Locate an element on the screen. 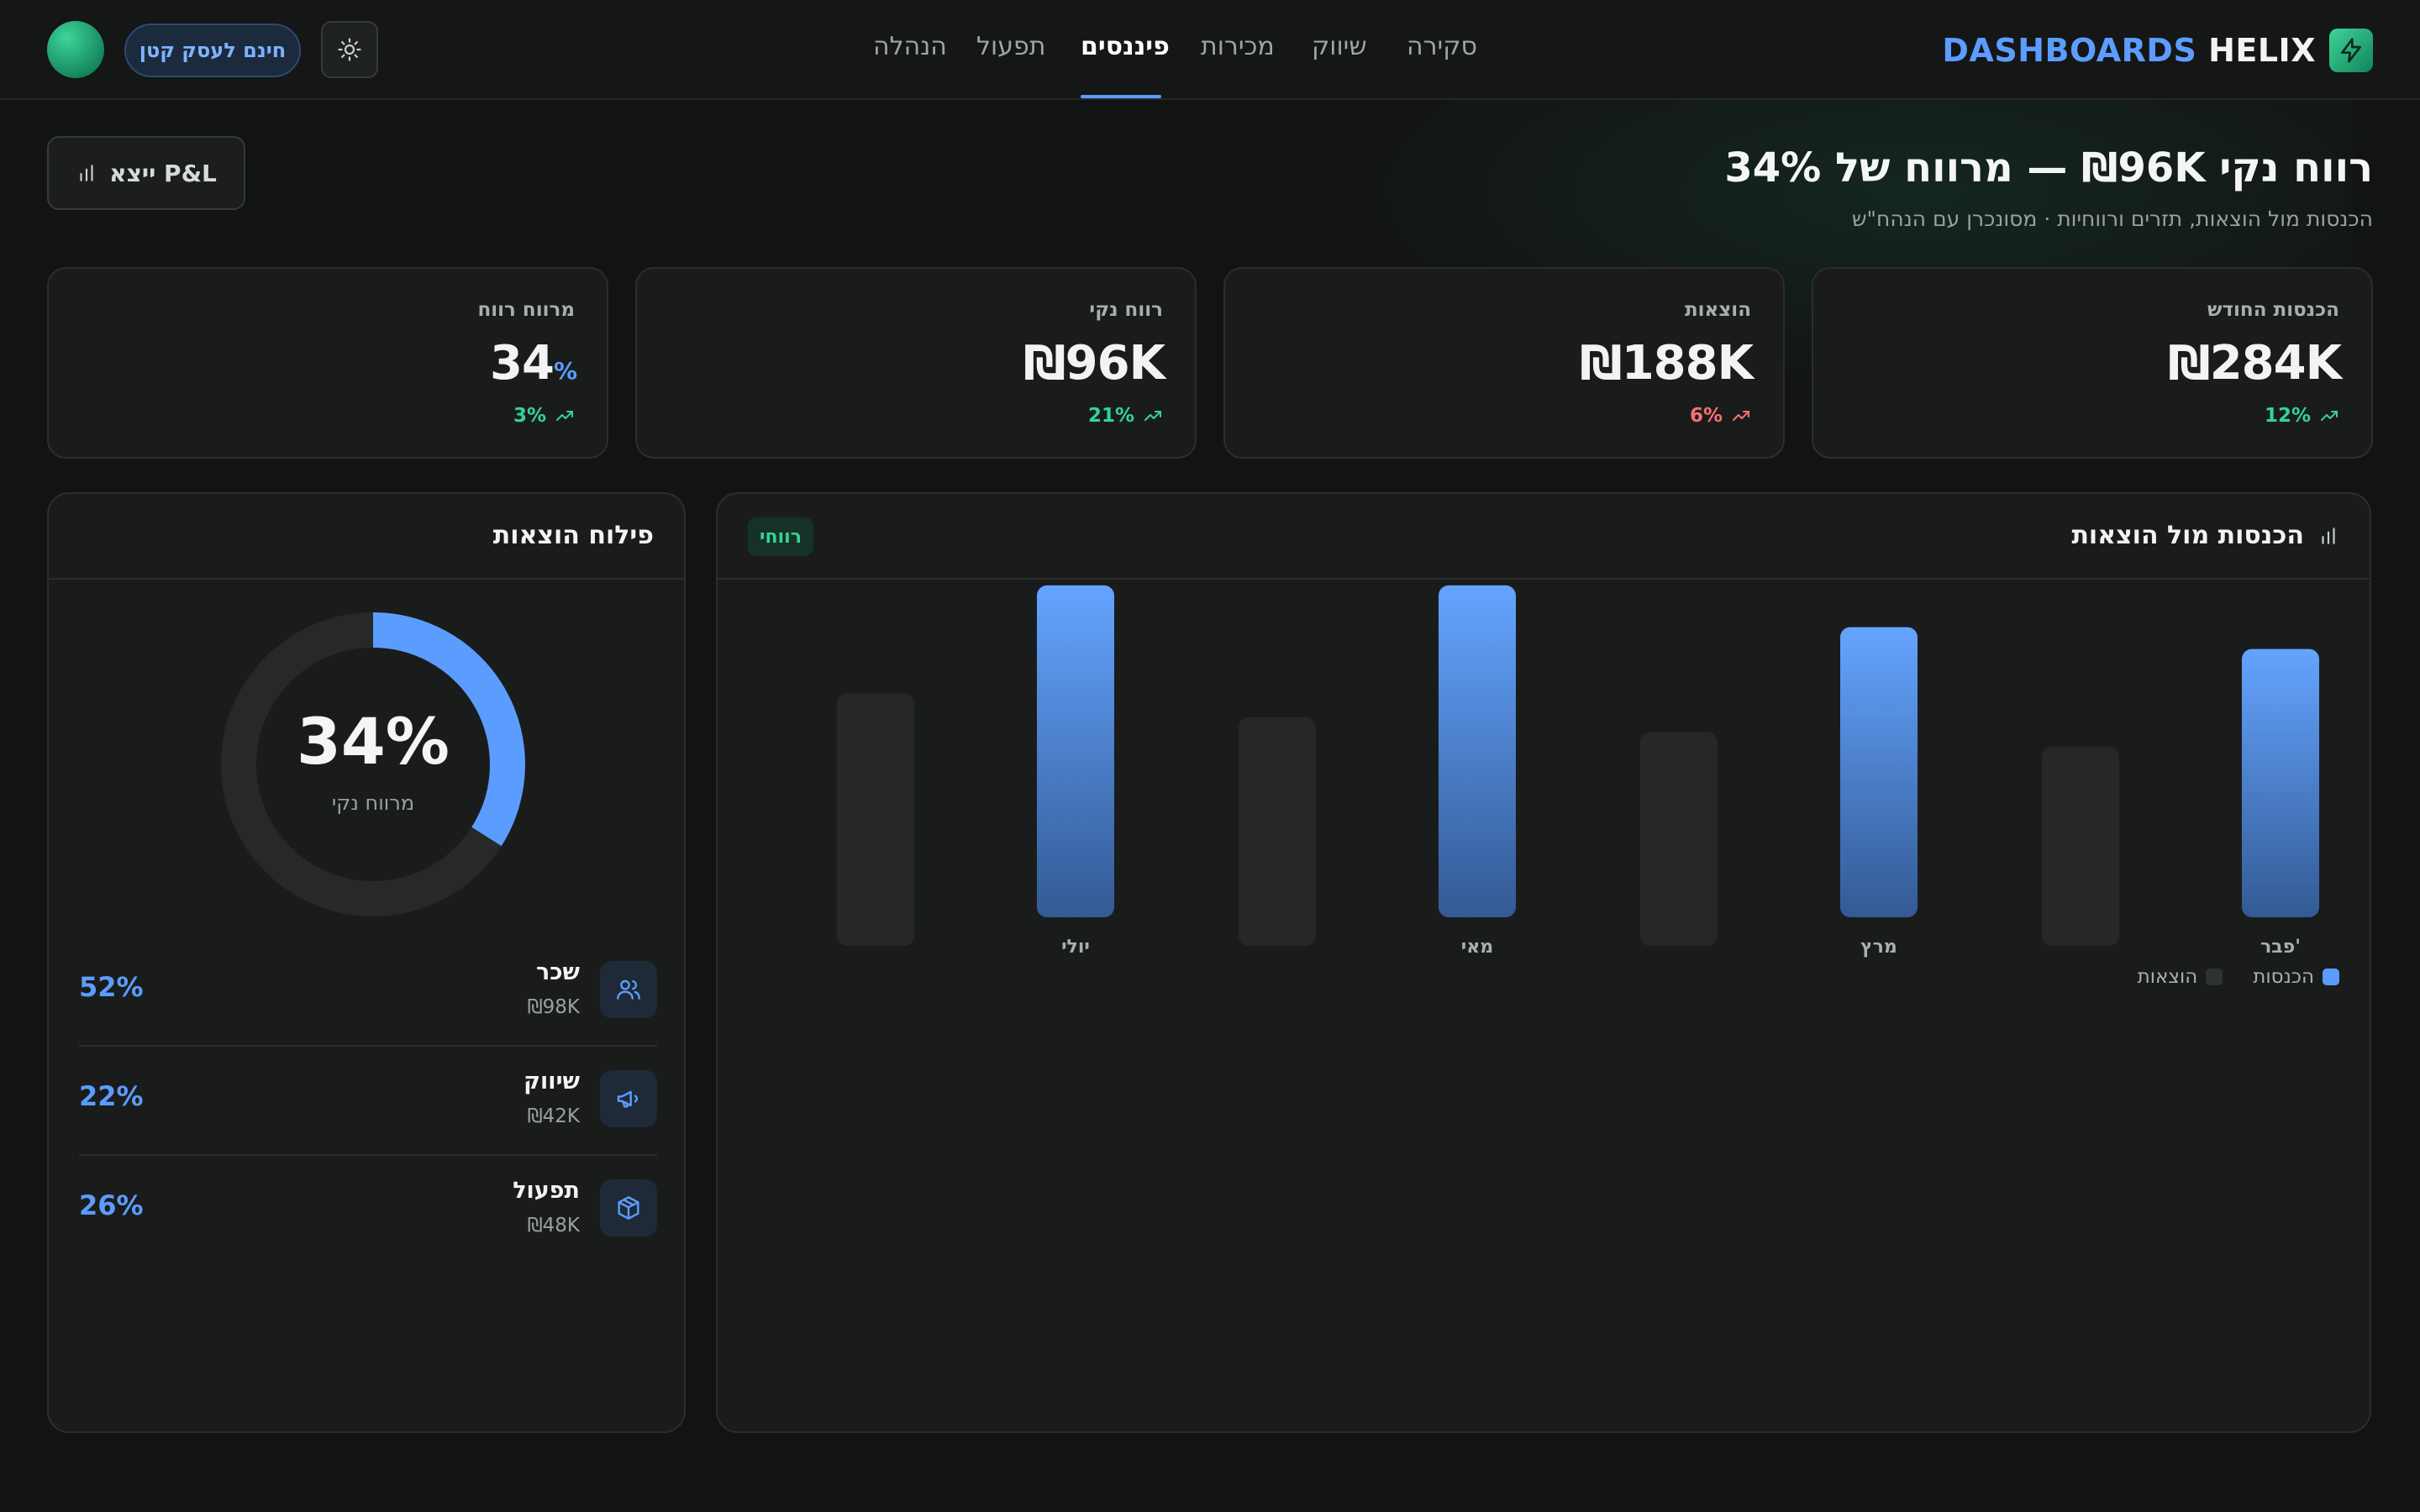 This screenshot has width=2420, height=1512. bar-category-label: מאי is located at coordinates (1477, 947).